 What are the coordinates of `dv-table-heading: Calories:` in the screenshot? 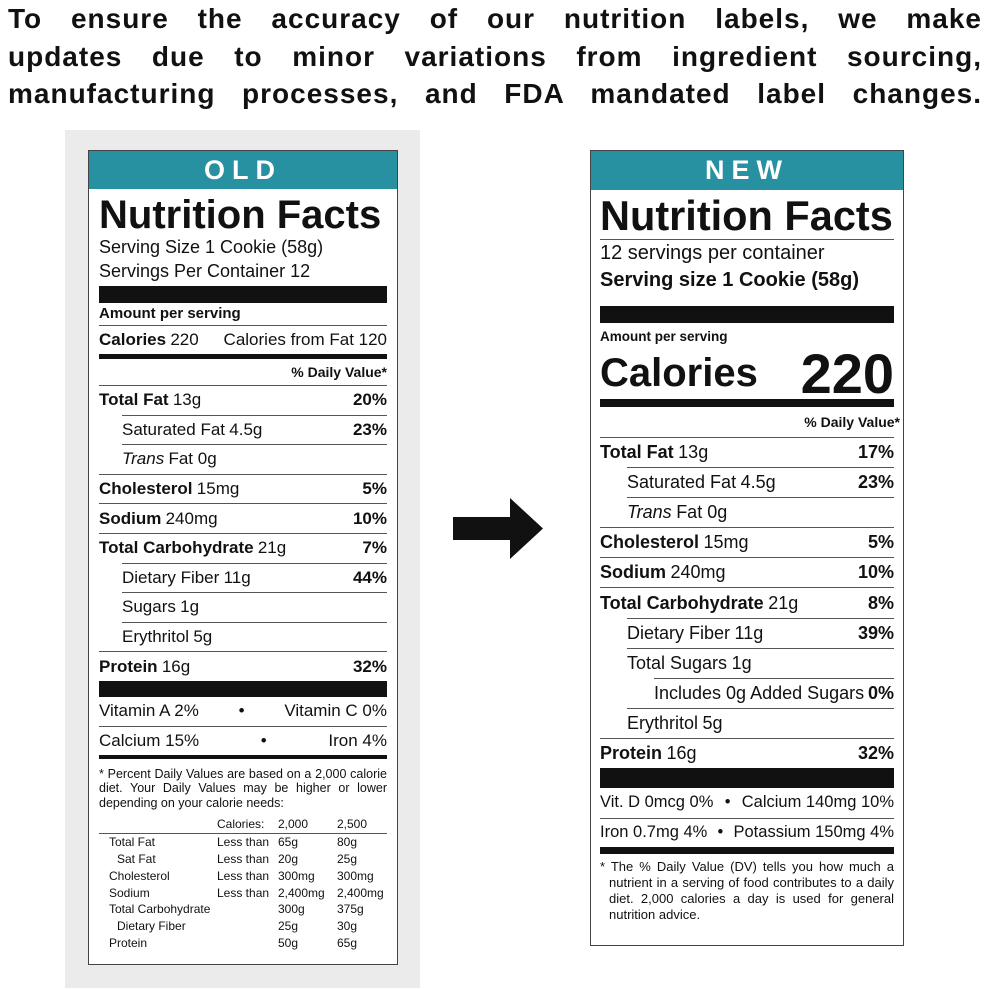 It's located at (241, 824).